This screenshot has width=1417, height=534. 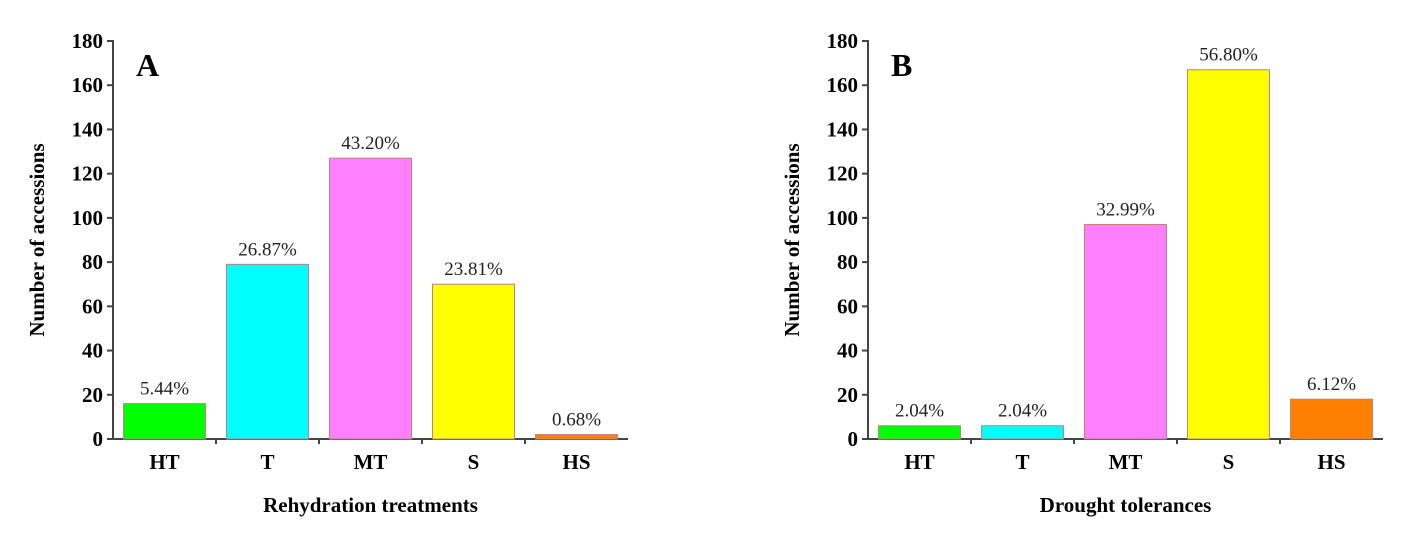 What do you see at coordinates (473, 269) in the screenshot?
I see `data-label: 23.81%` at bounding box center [473, 269].